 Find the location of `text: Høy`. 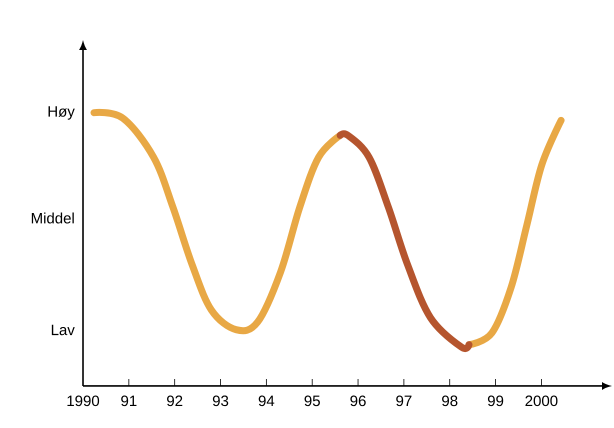

text: Høy is located at coordinates (61, 113).